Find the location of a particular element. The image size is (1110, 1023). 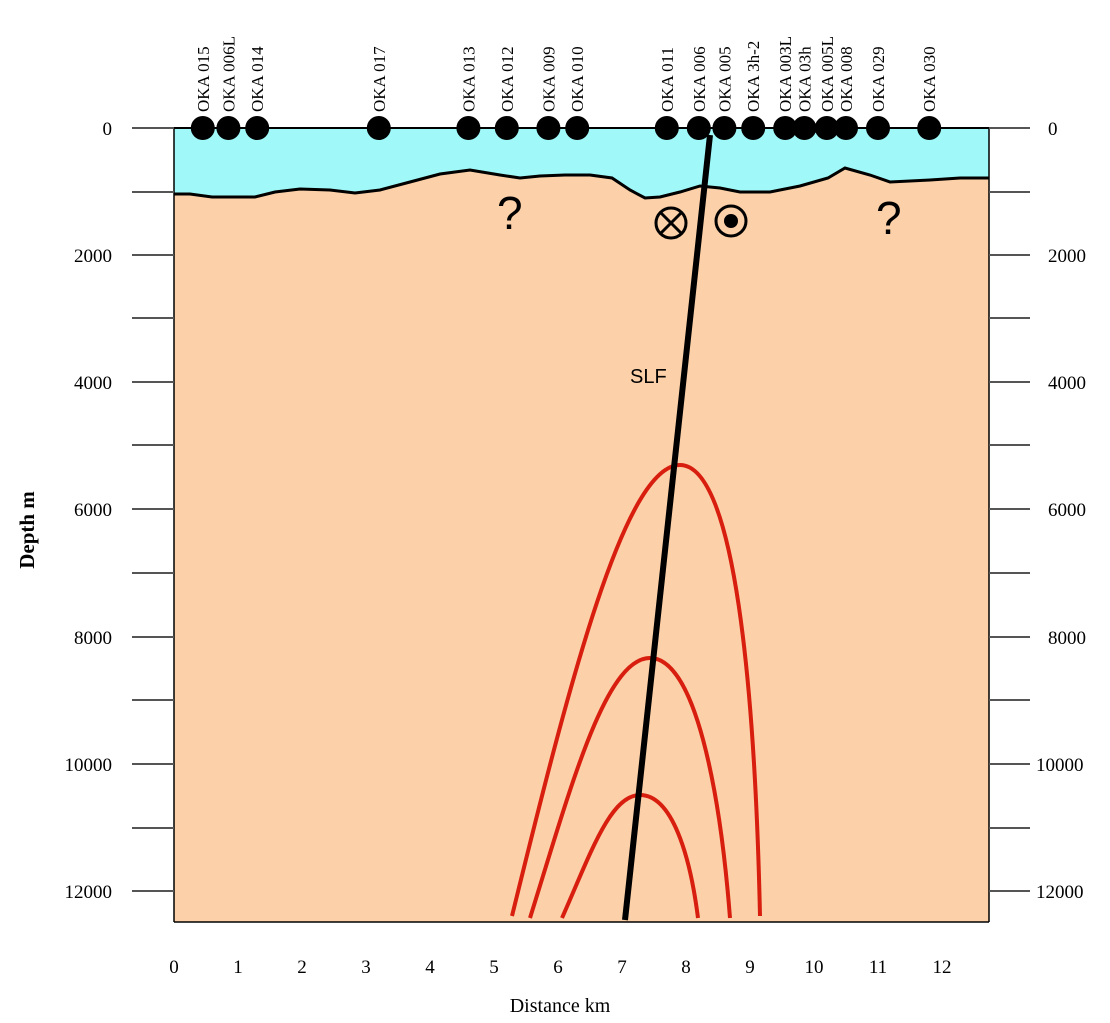

layer-boundary is located at coordinates (581, 183).